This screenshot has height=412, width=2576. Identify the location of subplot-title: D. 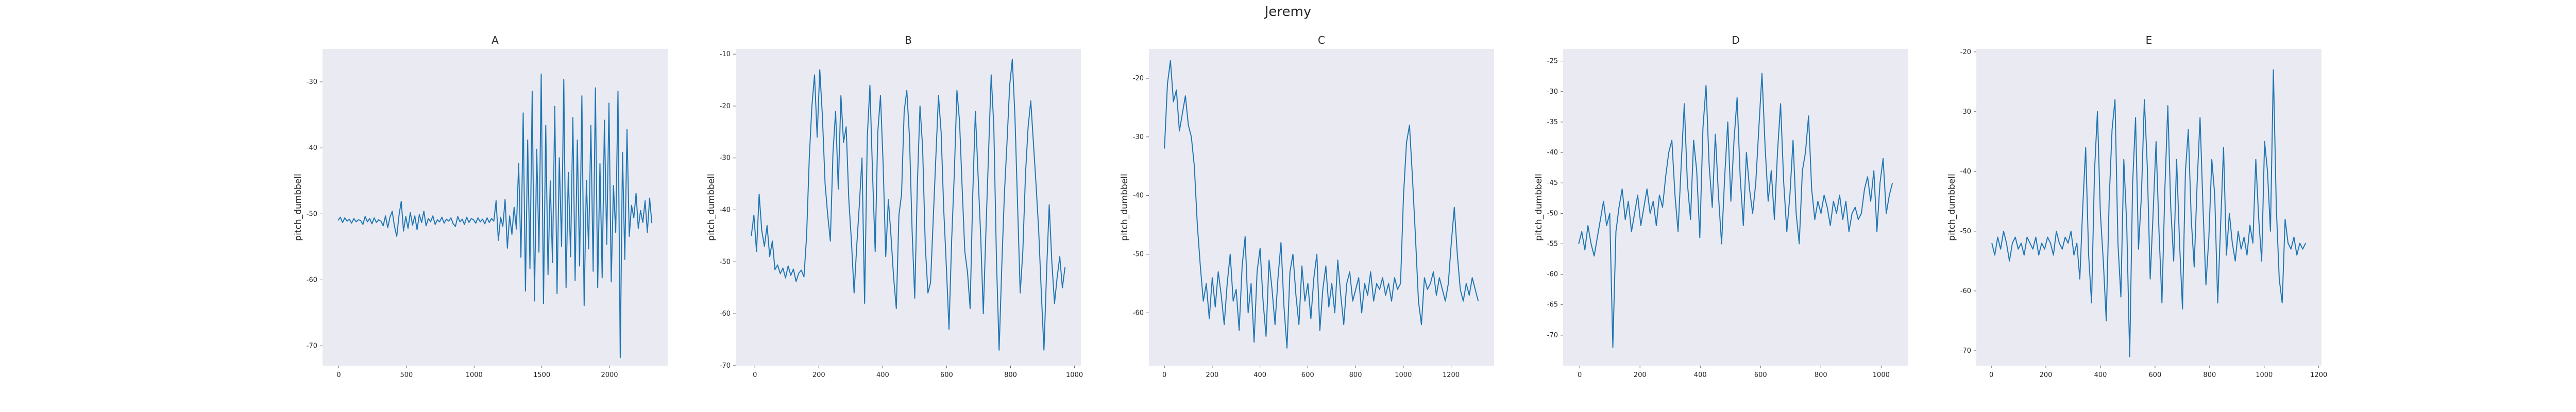
(1735, 40).